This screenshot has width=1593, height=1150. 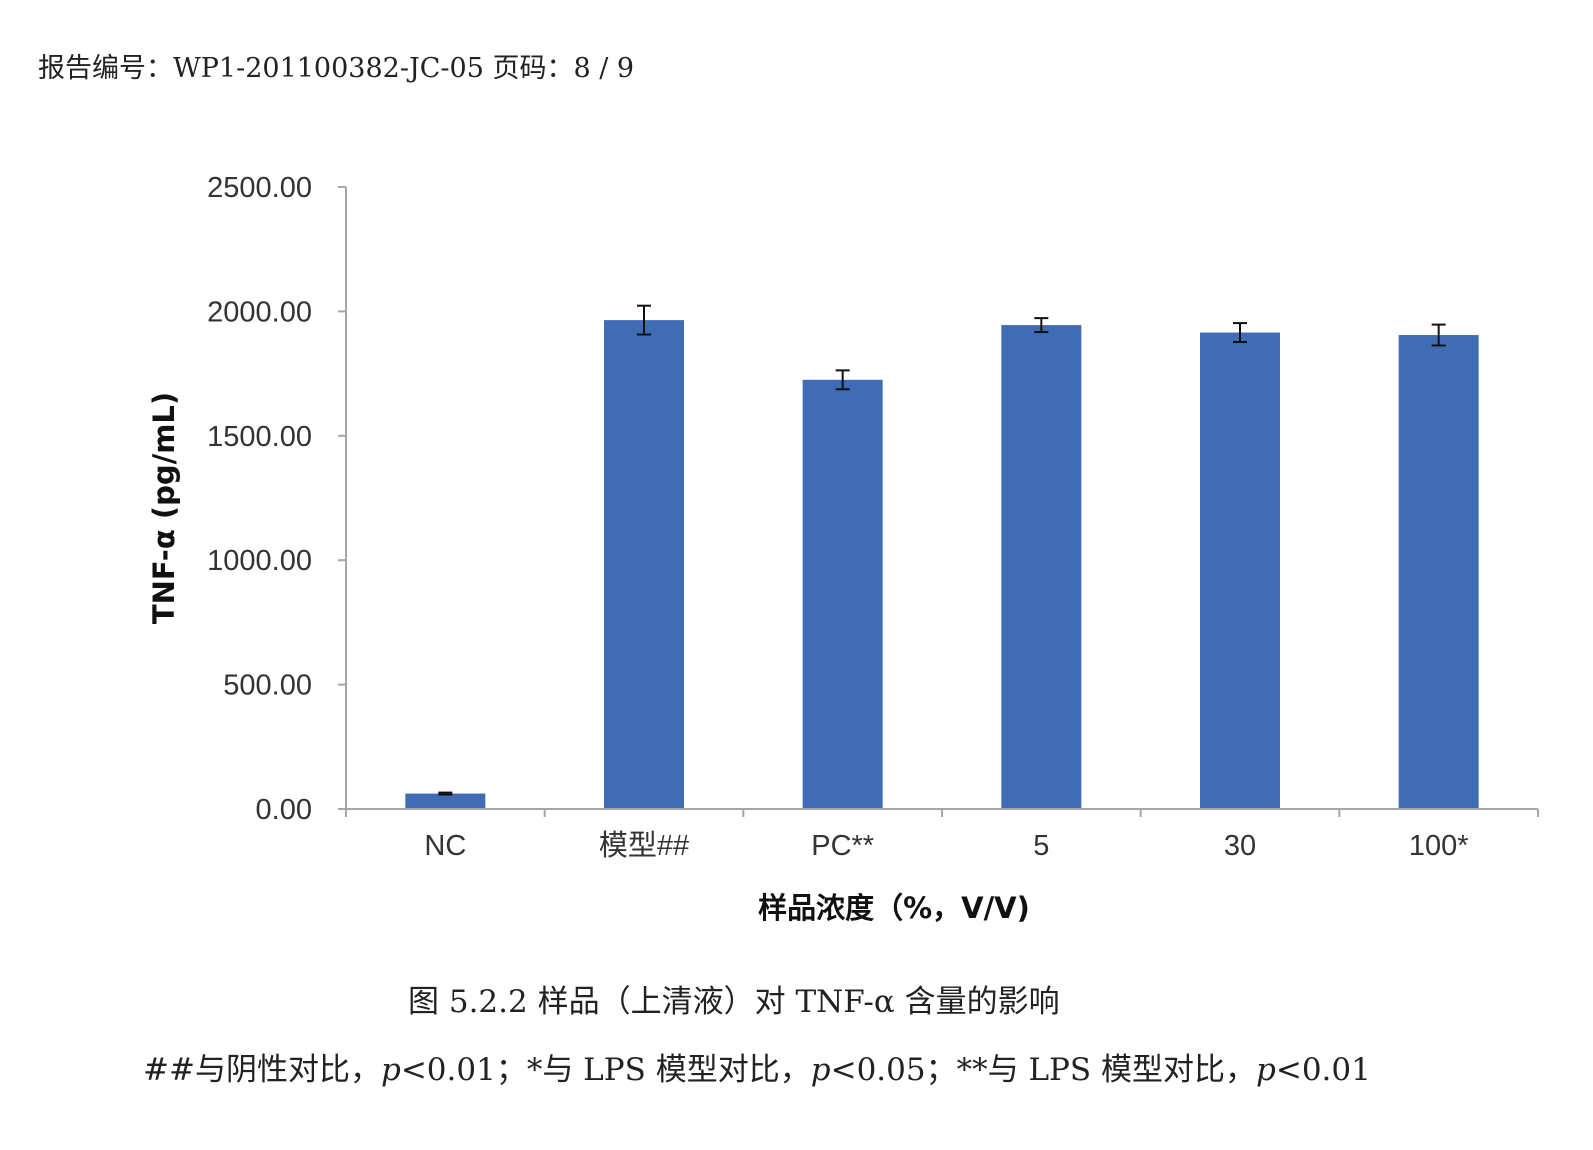 I want to click on x-tick-label: 100*, so click(x=1439, y=846).